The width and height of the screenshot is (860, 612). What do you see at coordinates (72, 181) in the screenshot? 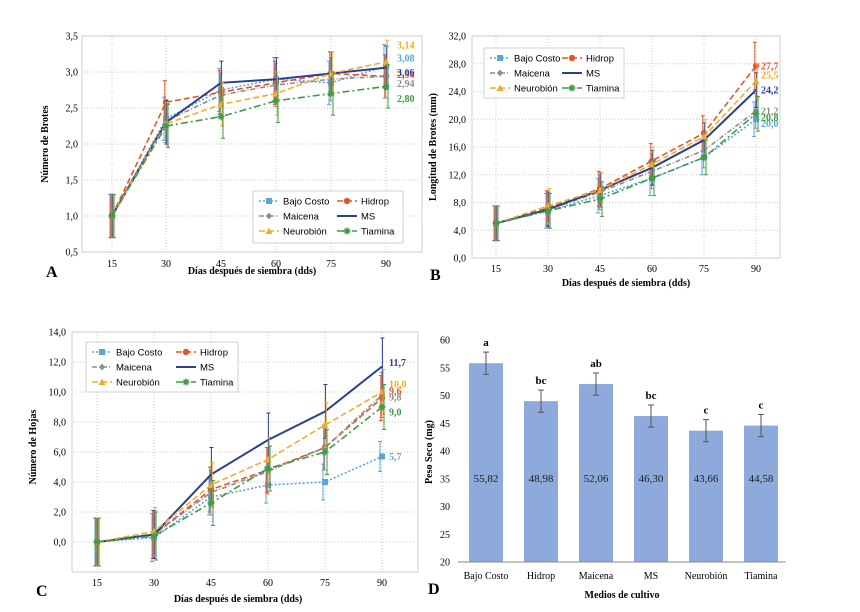
I see `panel-a-ytick-label: 1,5` at bounding box center [72, 181].